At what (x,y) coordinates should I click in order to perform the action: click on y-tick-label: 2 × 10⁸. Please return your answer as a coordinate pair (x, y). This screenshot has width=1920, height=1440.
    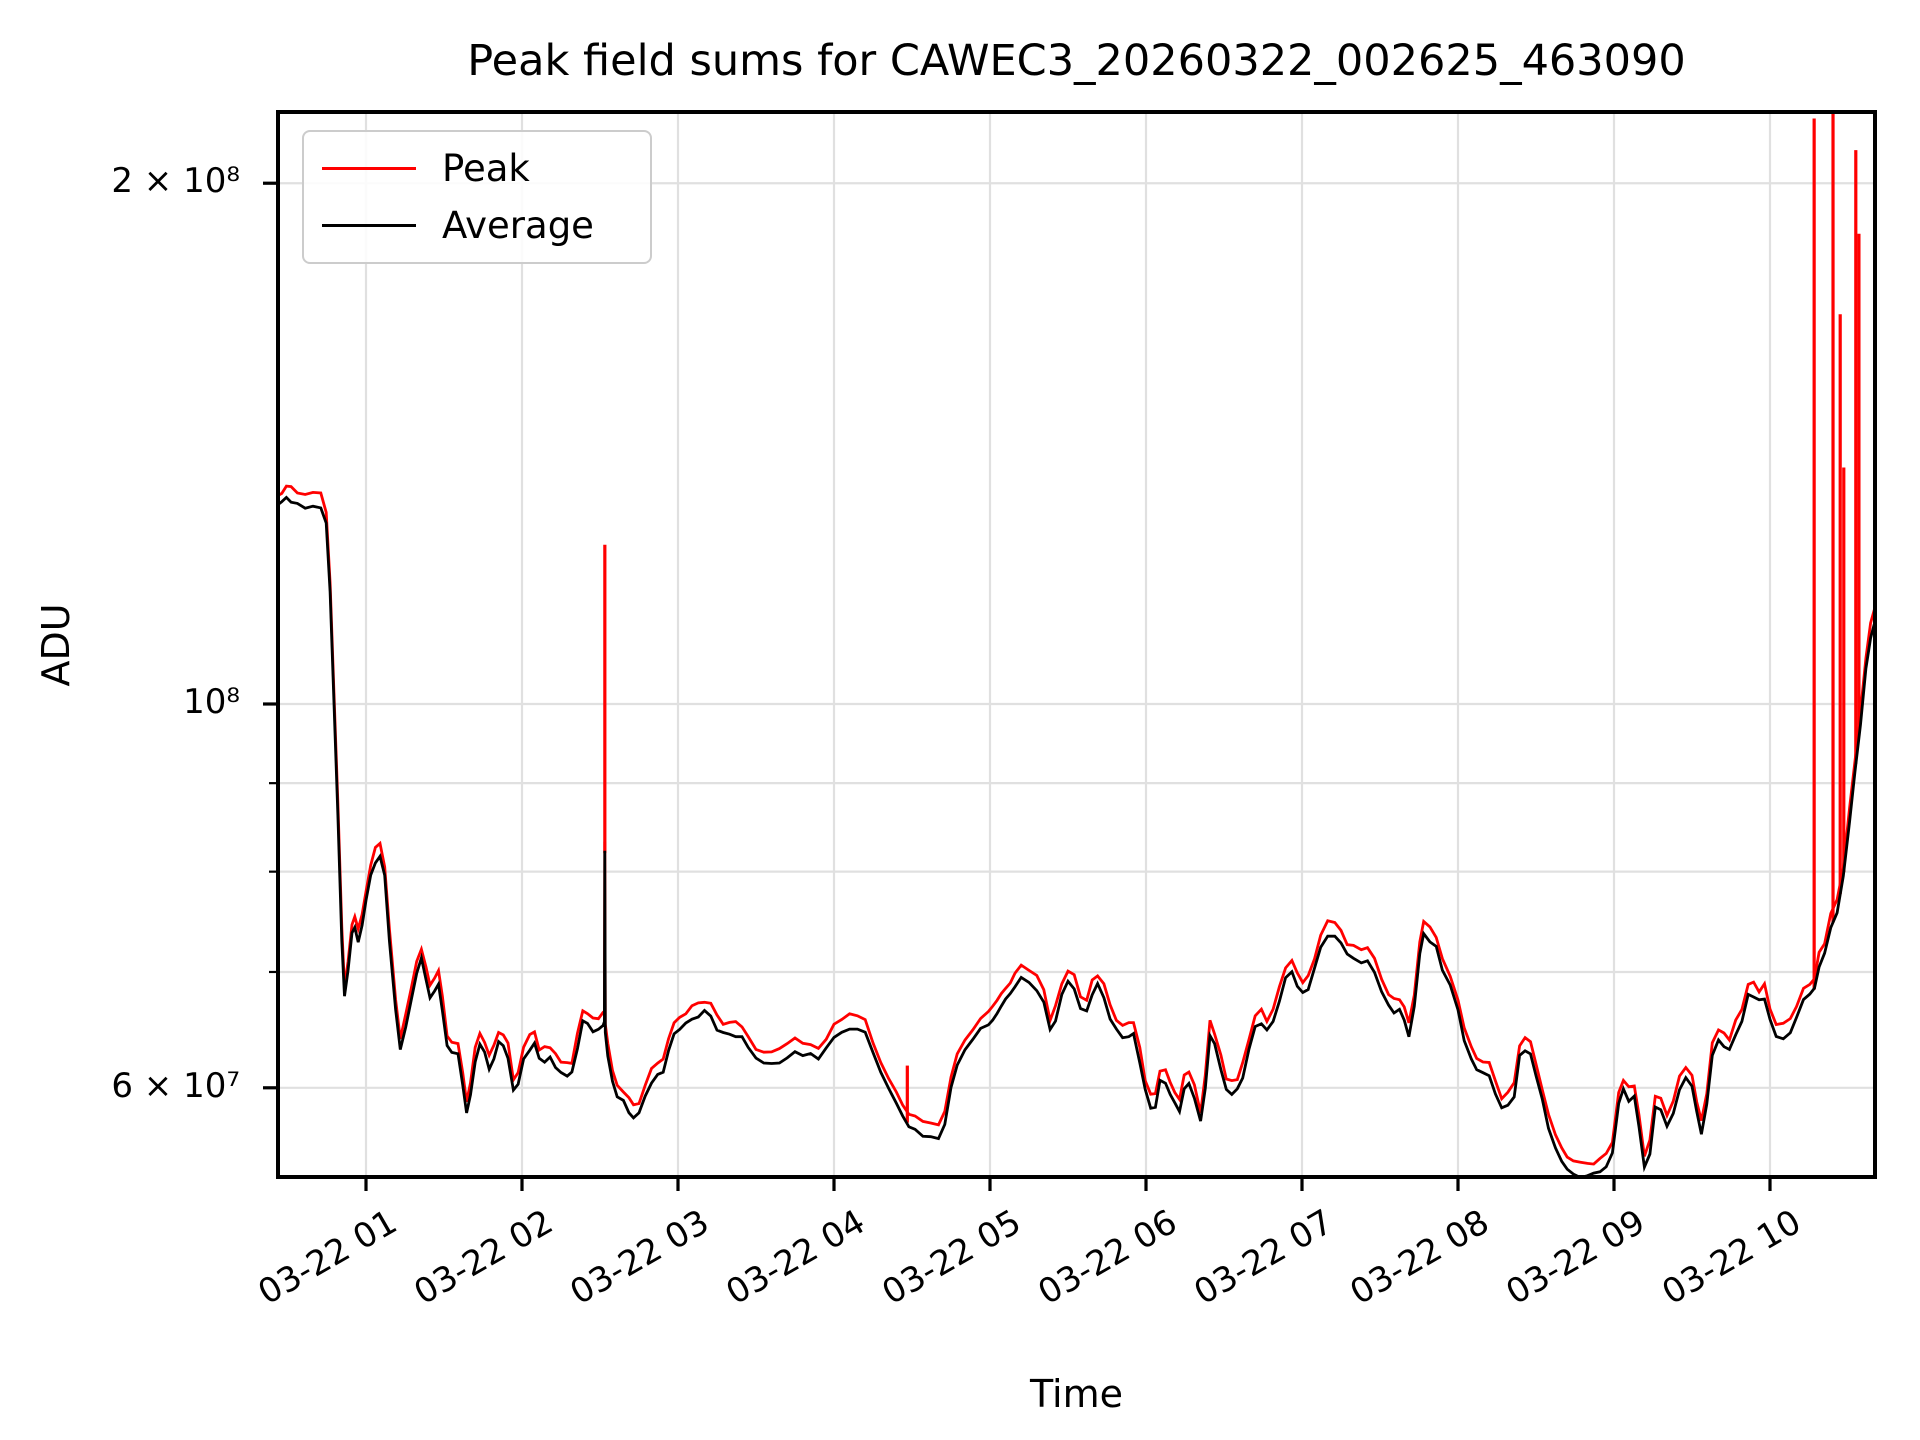
    Looking at the image, I should click on (175, 181).